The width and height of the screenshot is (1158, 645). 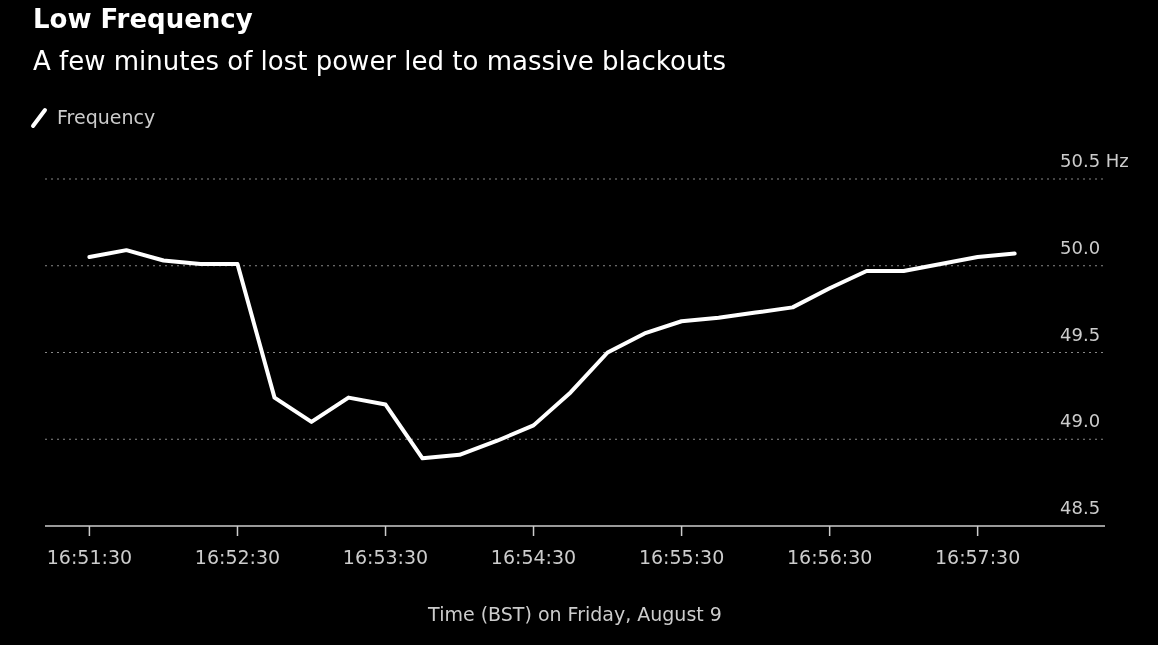 What do you see at coordinates (106, 117) in the screenshot?
I see `legend-label: Frequency` at bounding box center [106, 117].